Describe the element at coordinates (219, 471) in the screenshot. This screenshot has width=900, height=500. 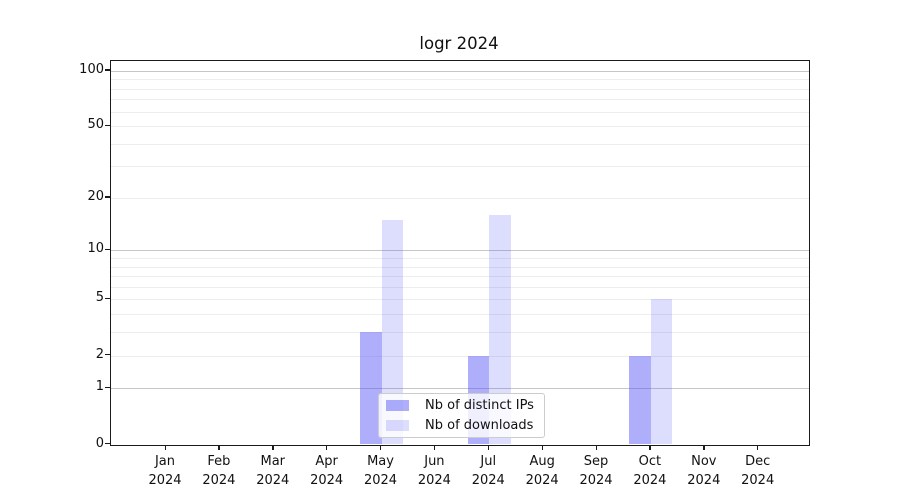
I see `x-axis-tick-label: Feb 2024` at that location.